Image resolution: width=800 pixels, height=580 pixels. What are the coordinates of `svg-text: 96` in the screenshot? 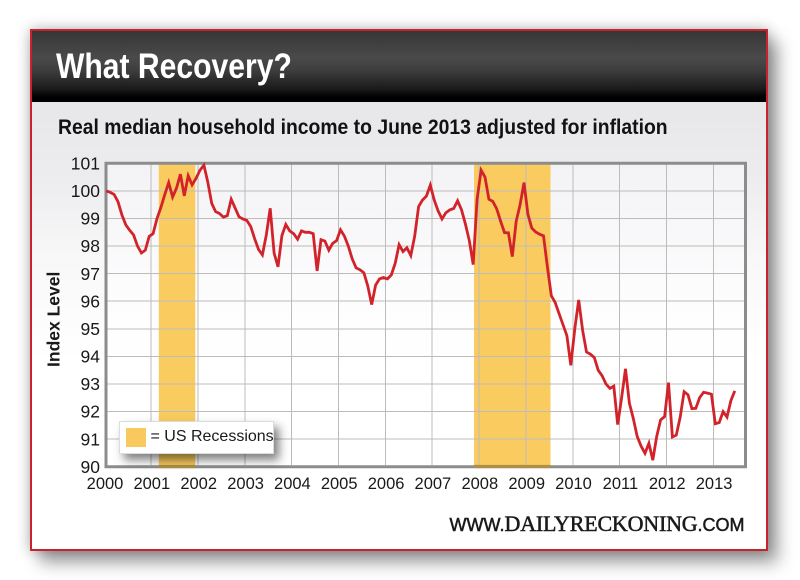 It's located at (90, 301).